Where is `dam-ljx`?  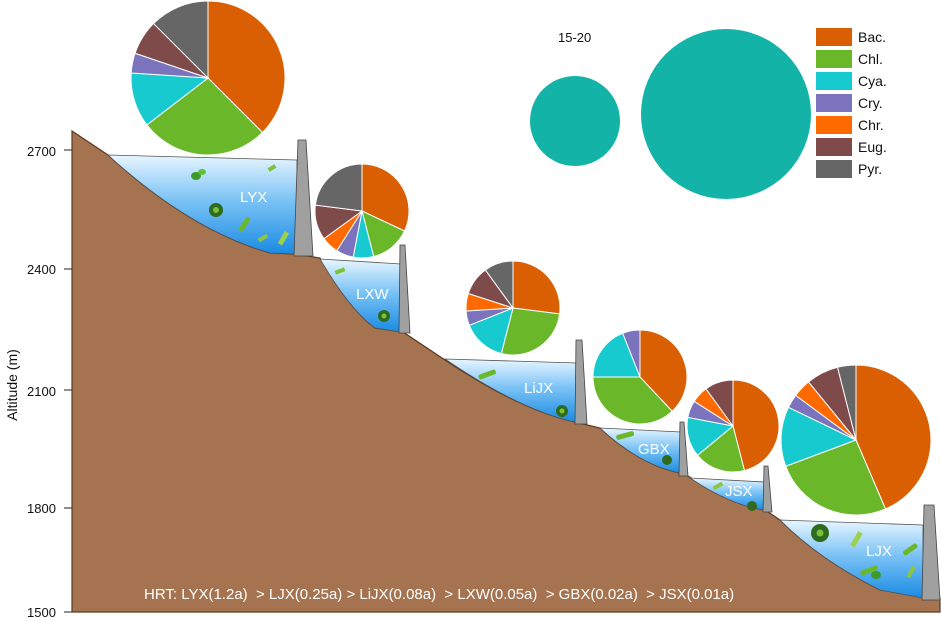
dam-ljx is located at coordinates (931, 552).